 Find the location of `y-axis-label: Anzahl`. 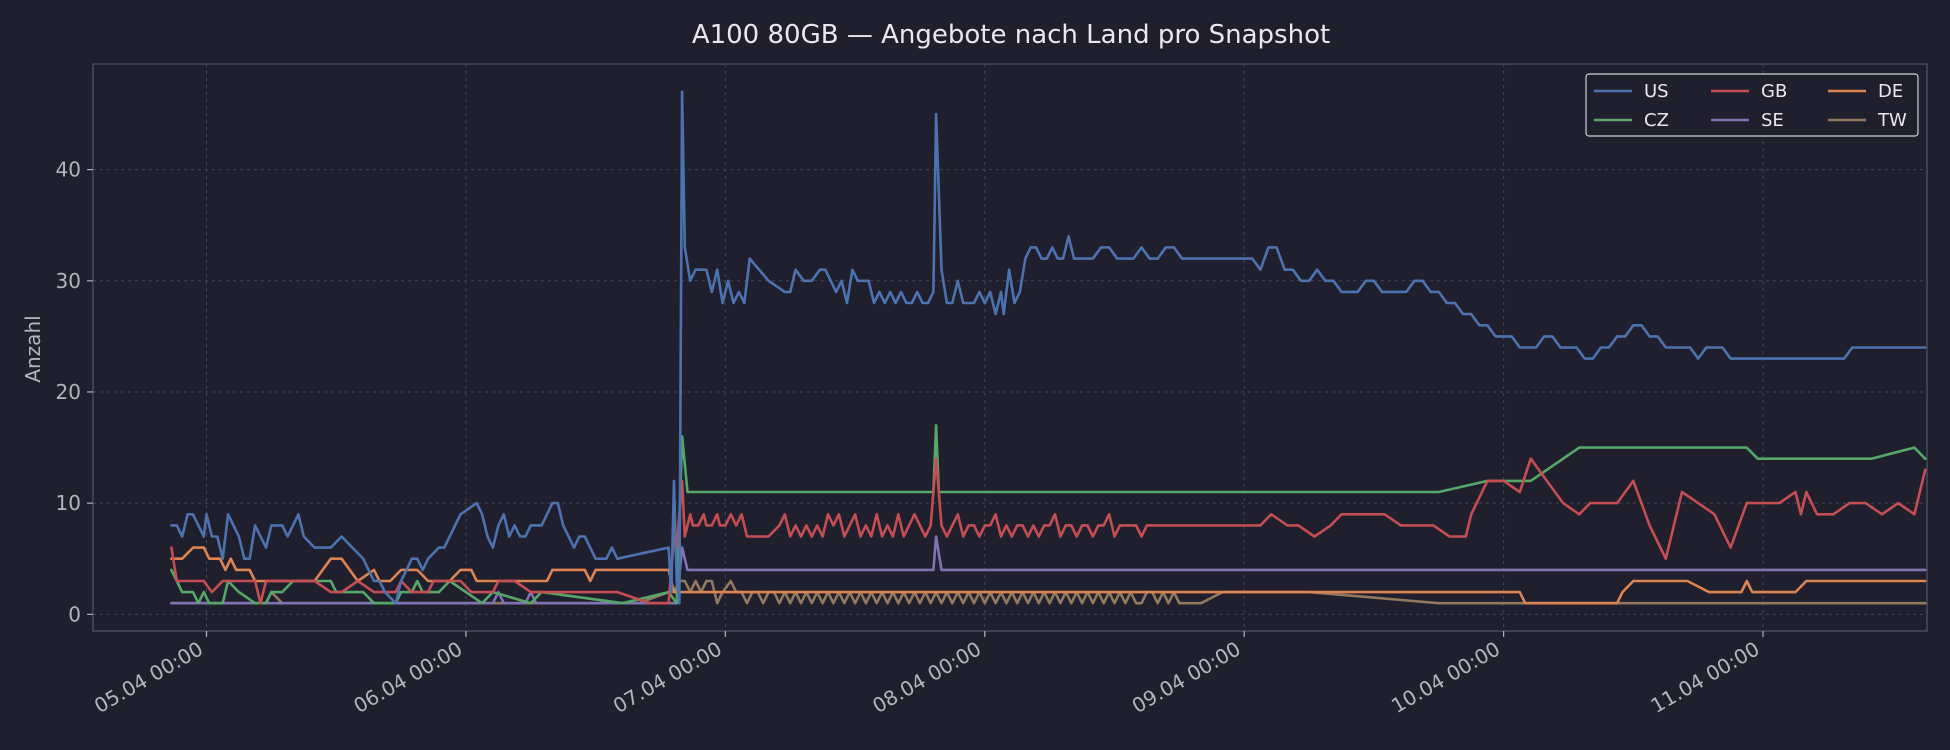

y-axis-label: Anzahl is located at coordinates (33, 348).